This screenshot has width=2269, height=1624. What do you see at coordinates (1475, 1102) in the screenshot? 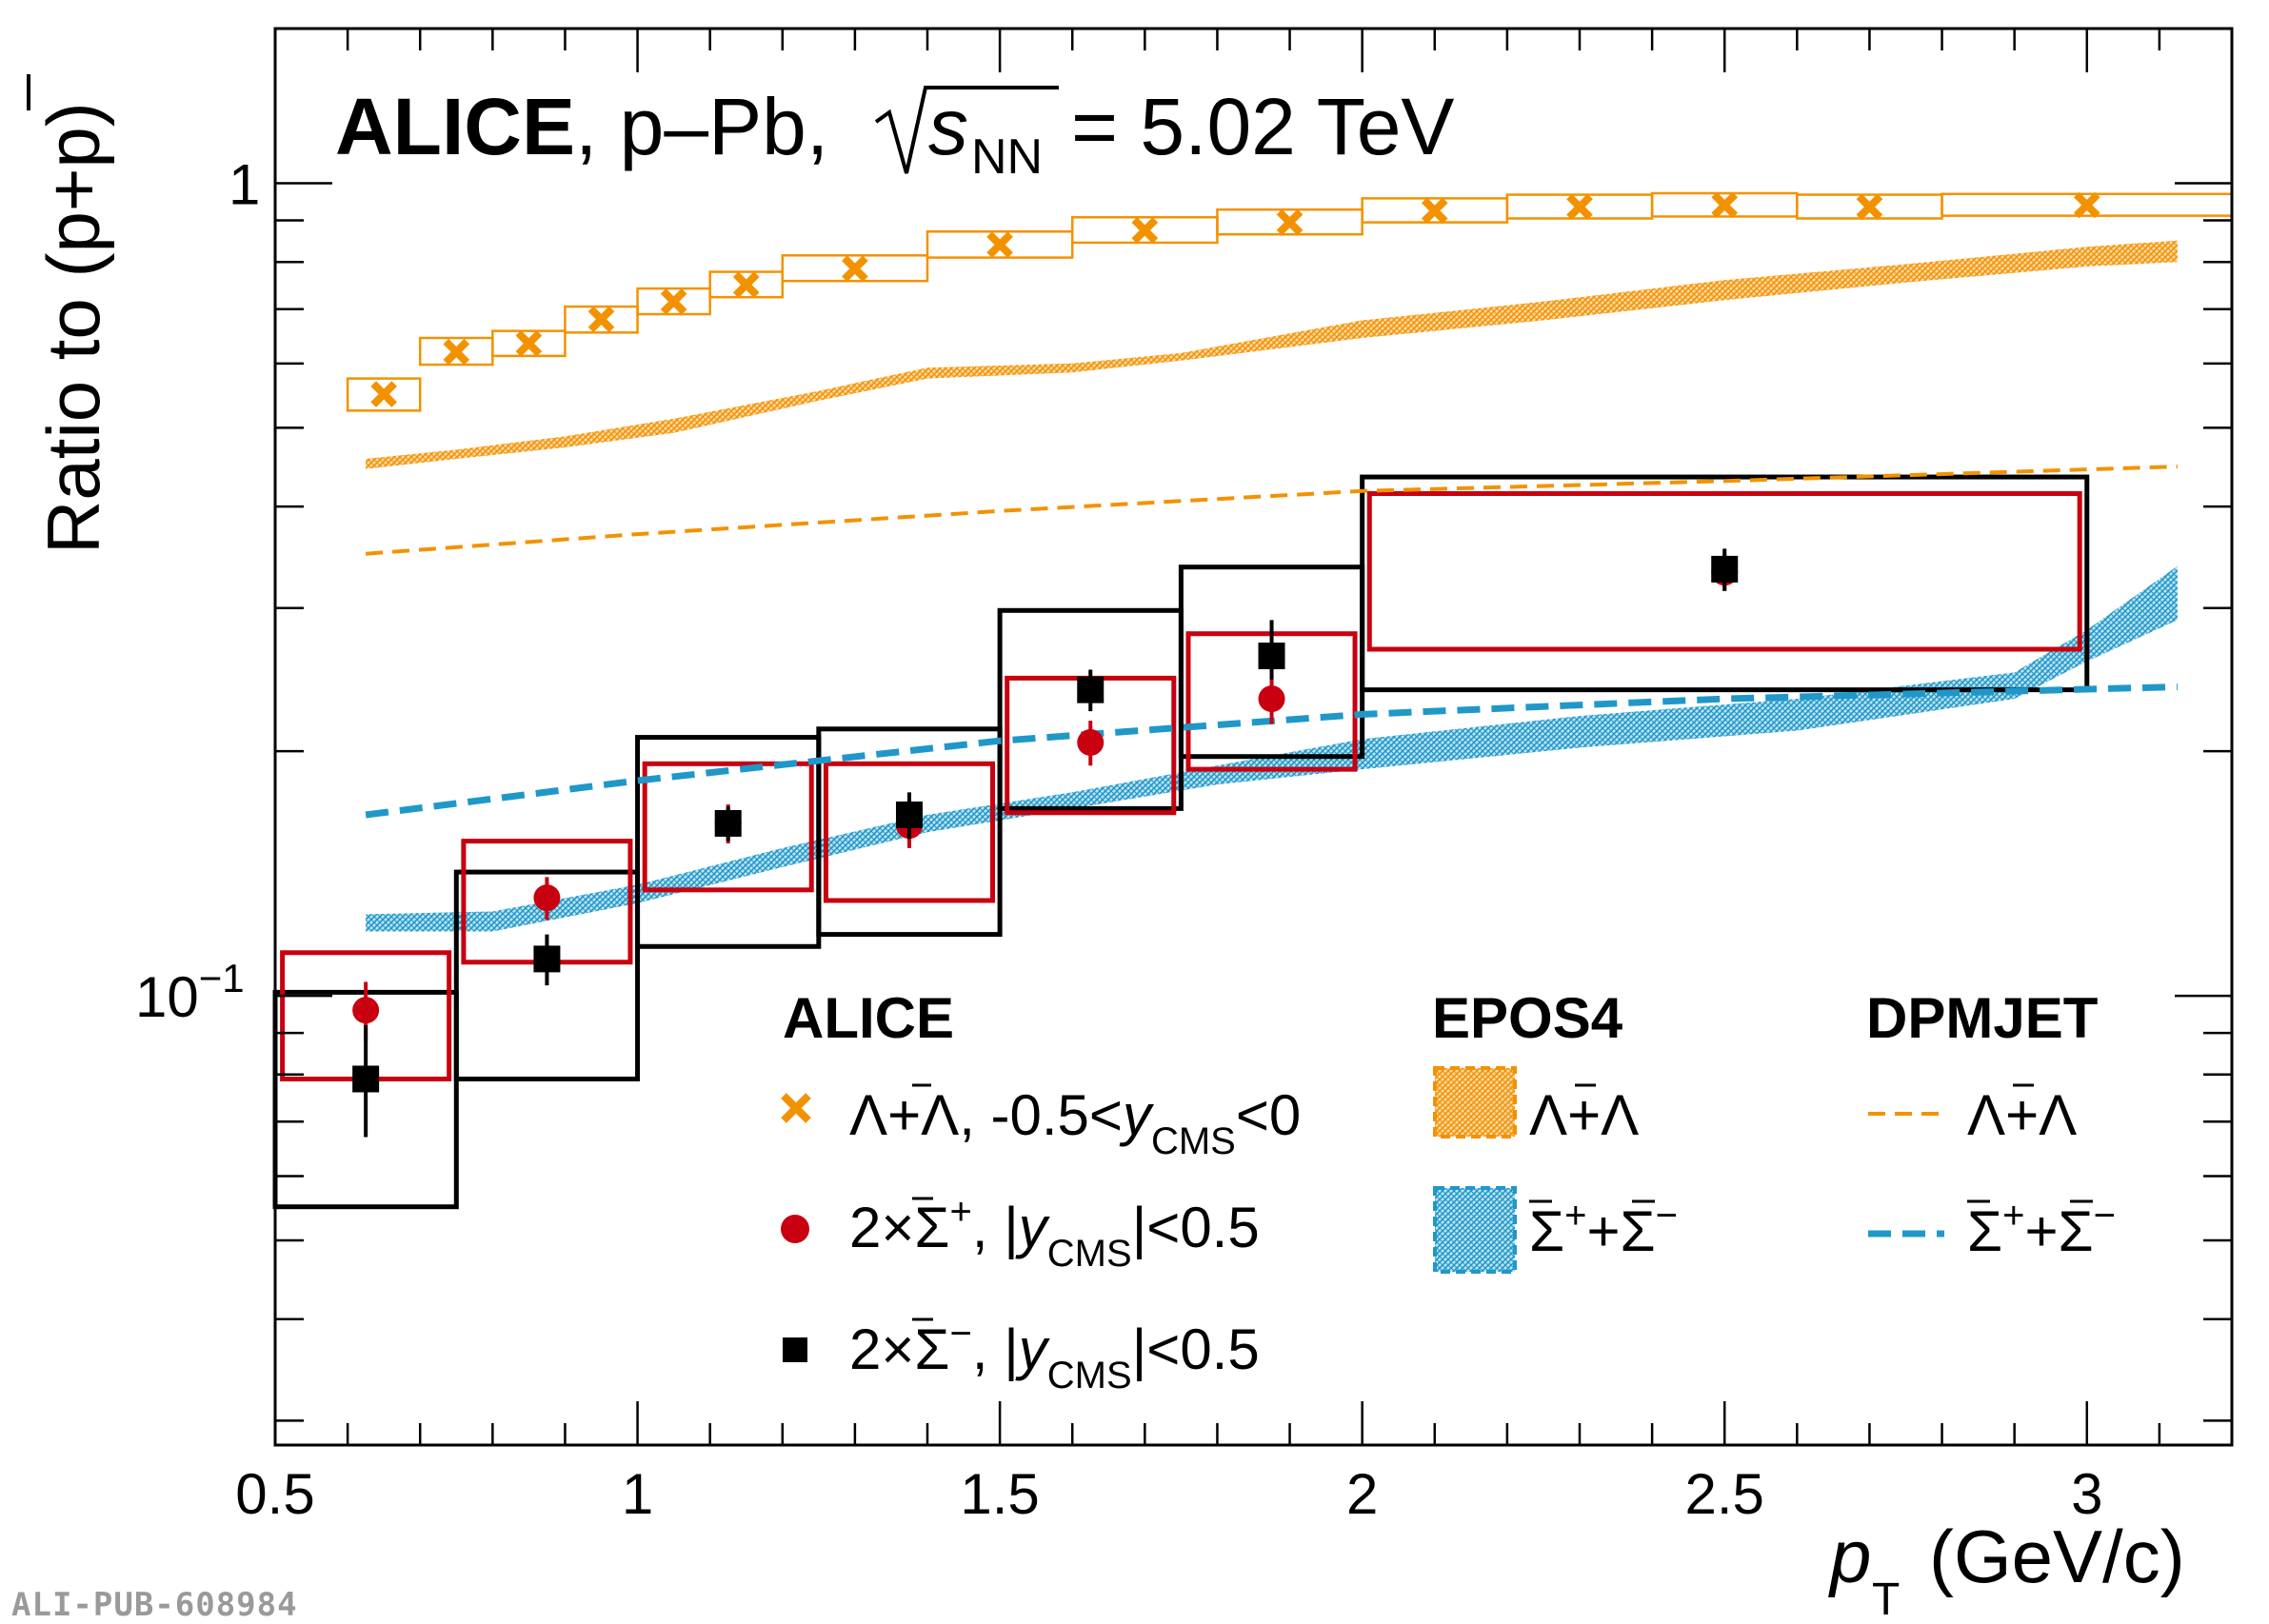
I see `legend-epos-lambda-swatch` at bounding box center [1475, 1102].